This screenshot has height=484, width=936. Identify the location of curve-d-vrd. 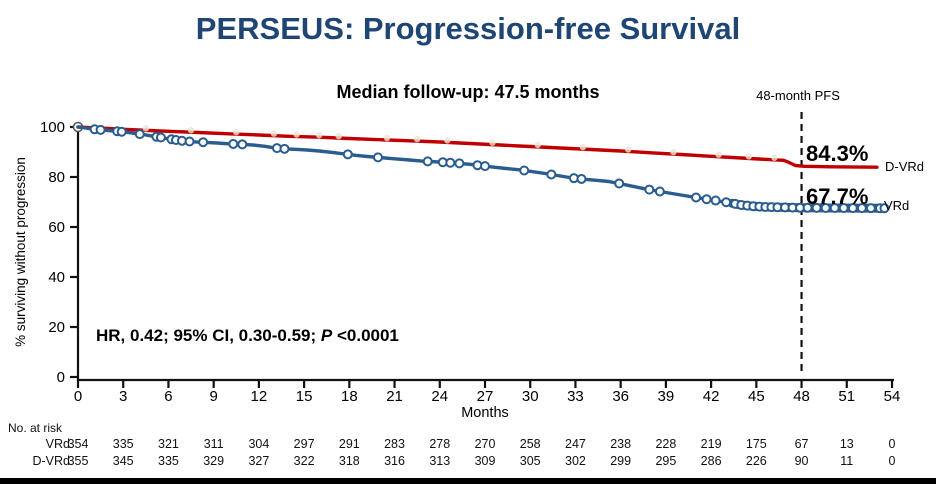
(477, 147).